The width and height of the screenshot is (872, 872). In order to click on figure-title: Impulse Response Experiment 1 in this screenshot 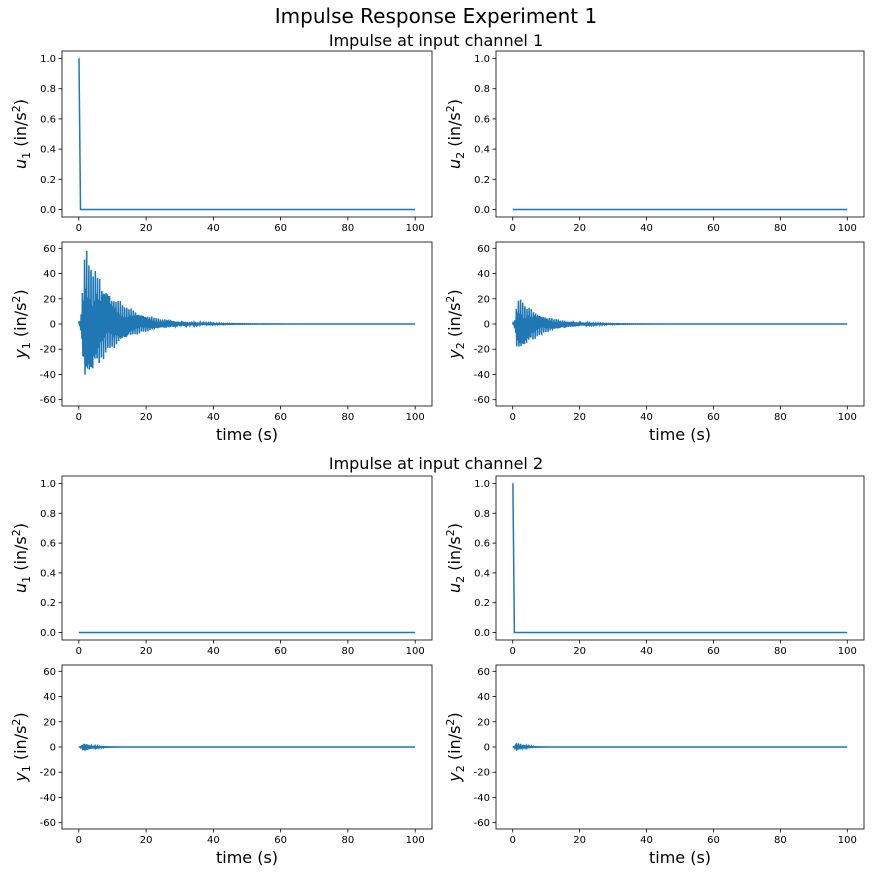, I will do `click(436, 16)`.